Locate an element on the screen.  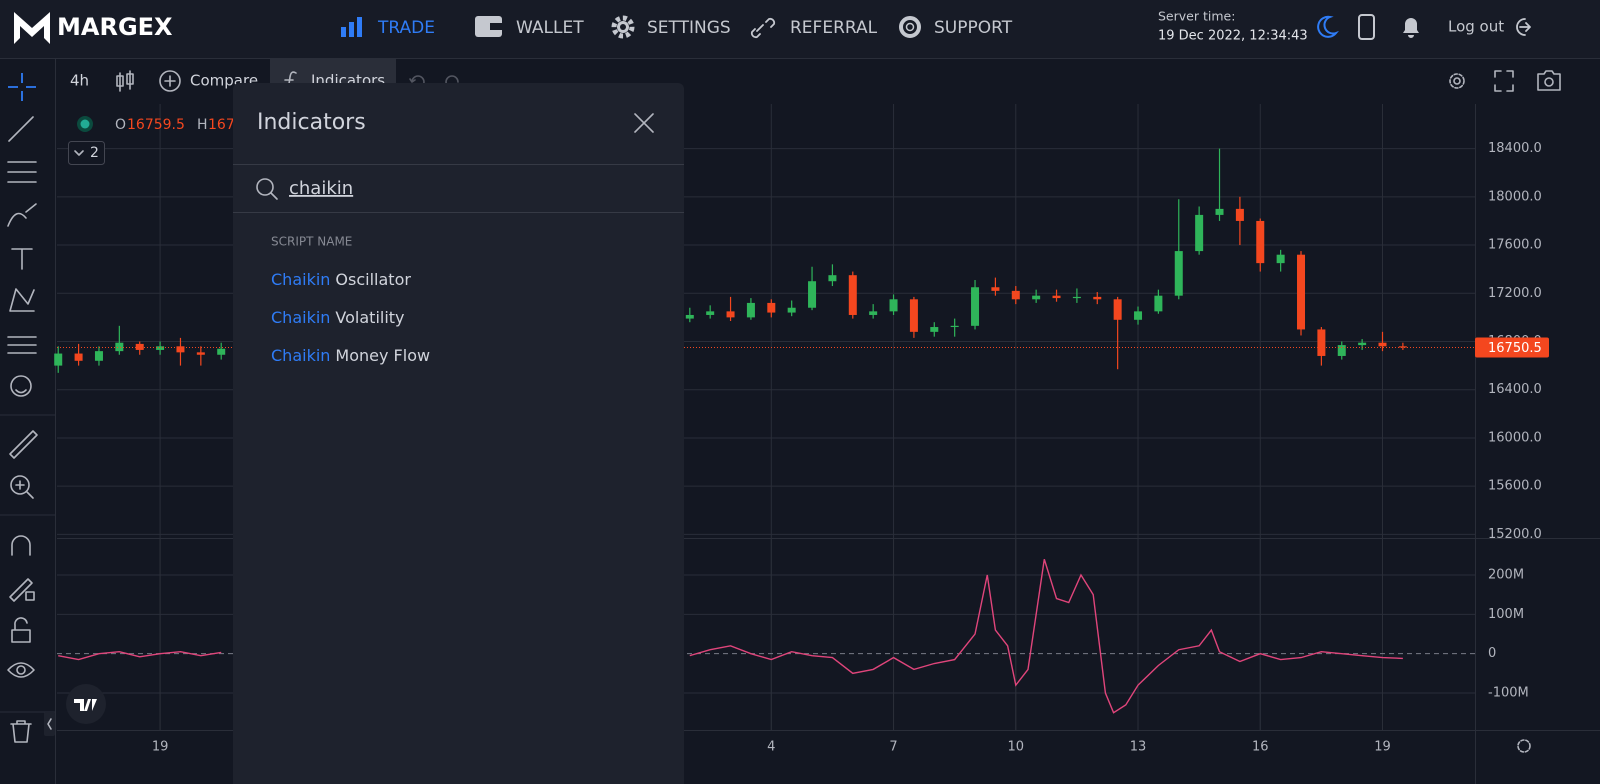
y-tick-label: 15600.0 is located at coordinates (1515, 486).